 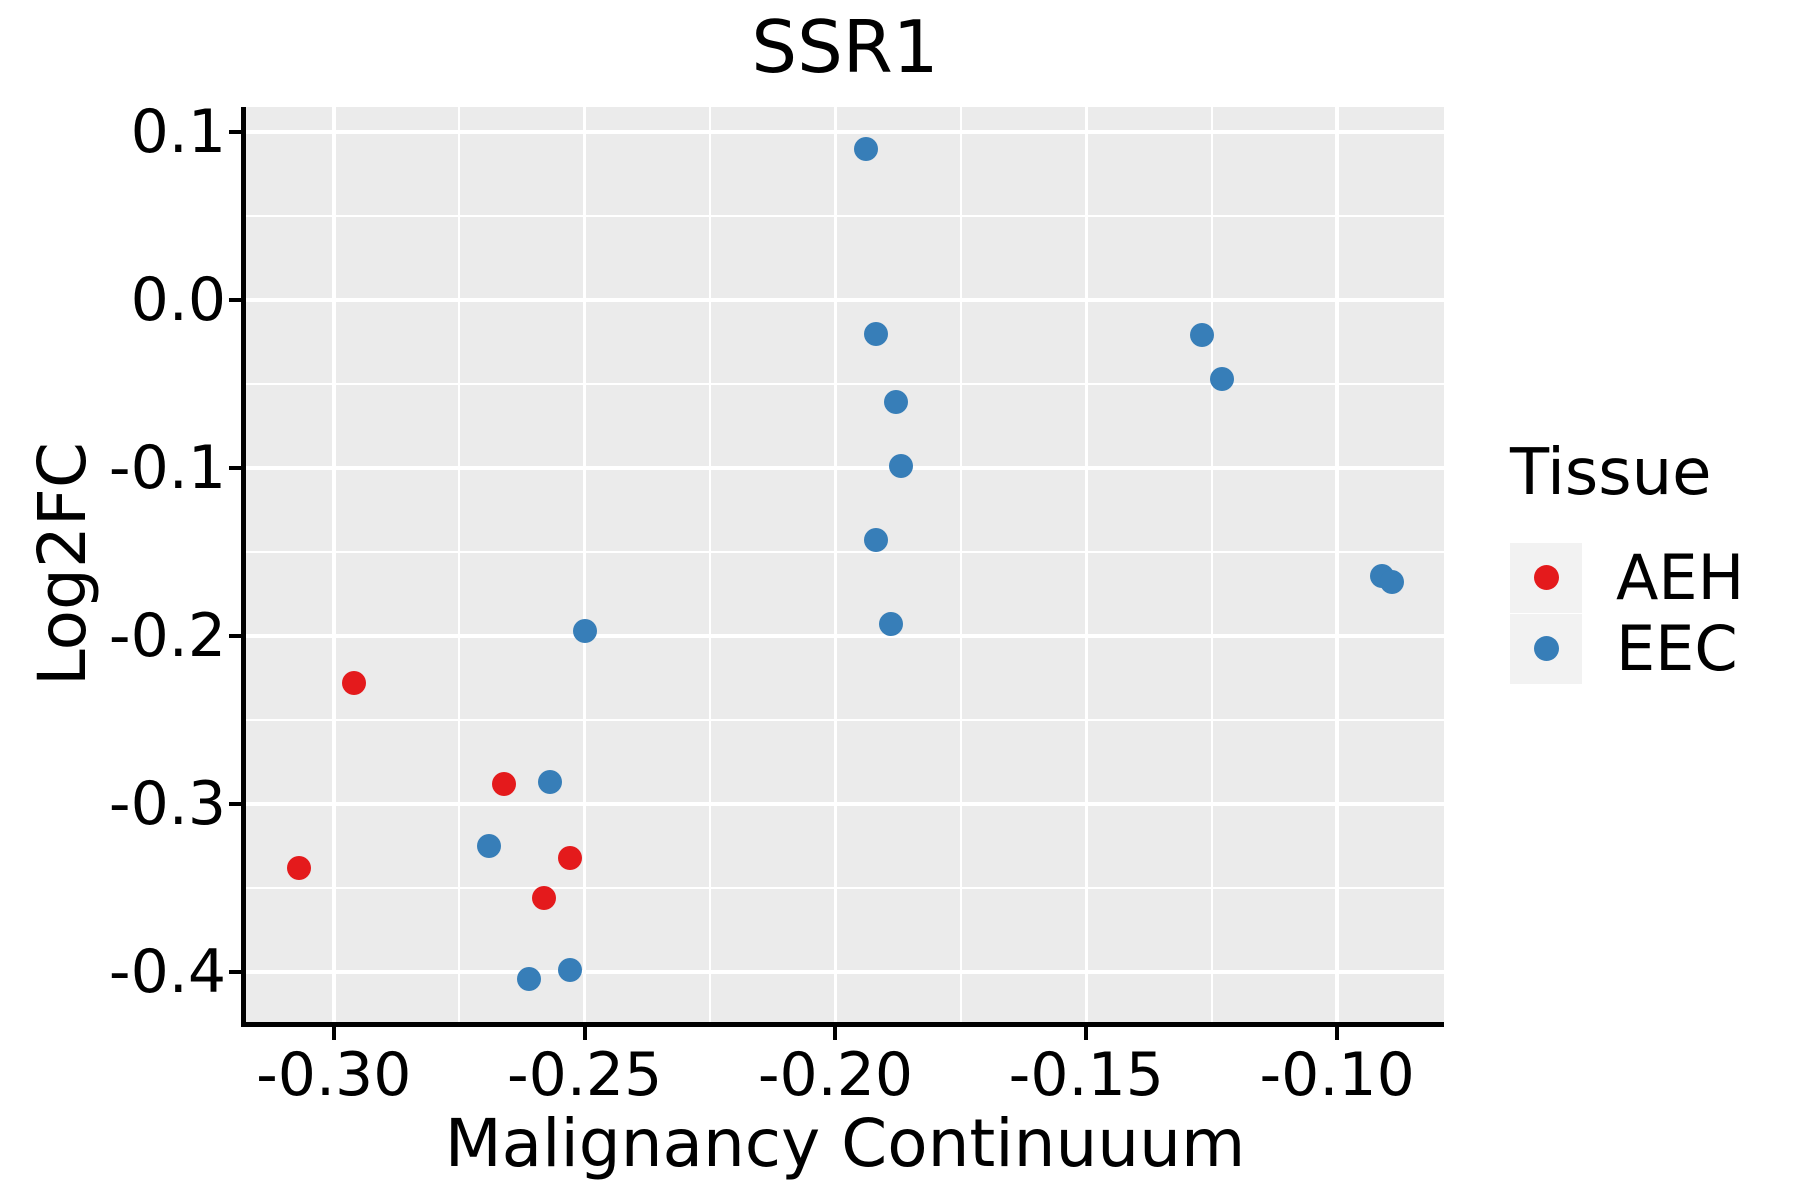 I want to click on y-tick-label: 0.0, so click(x=178, y=300).